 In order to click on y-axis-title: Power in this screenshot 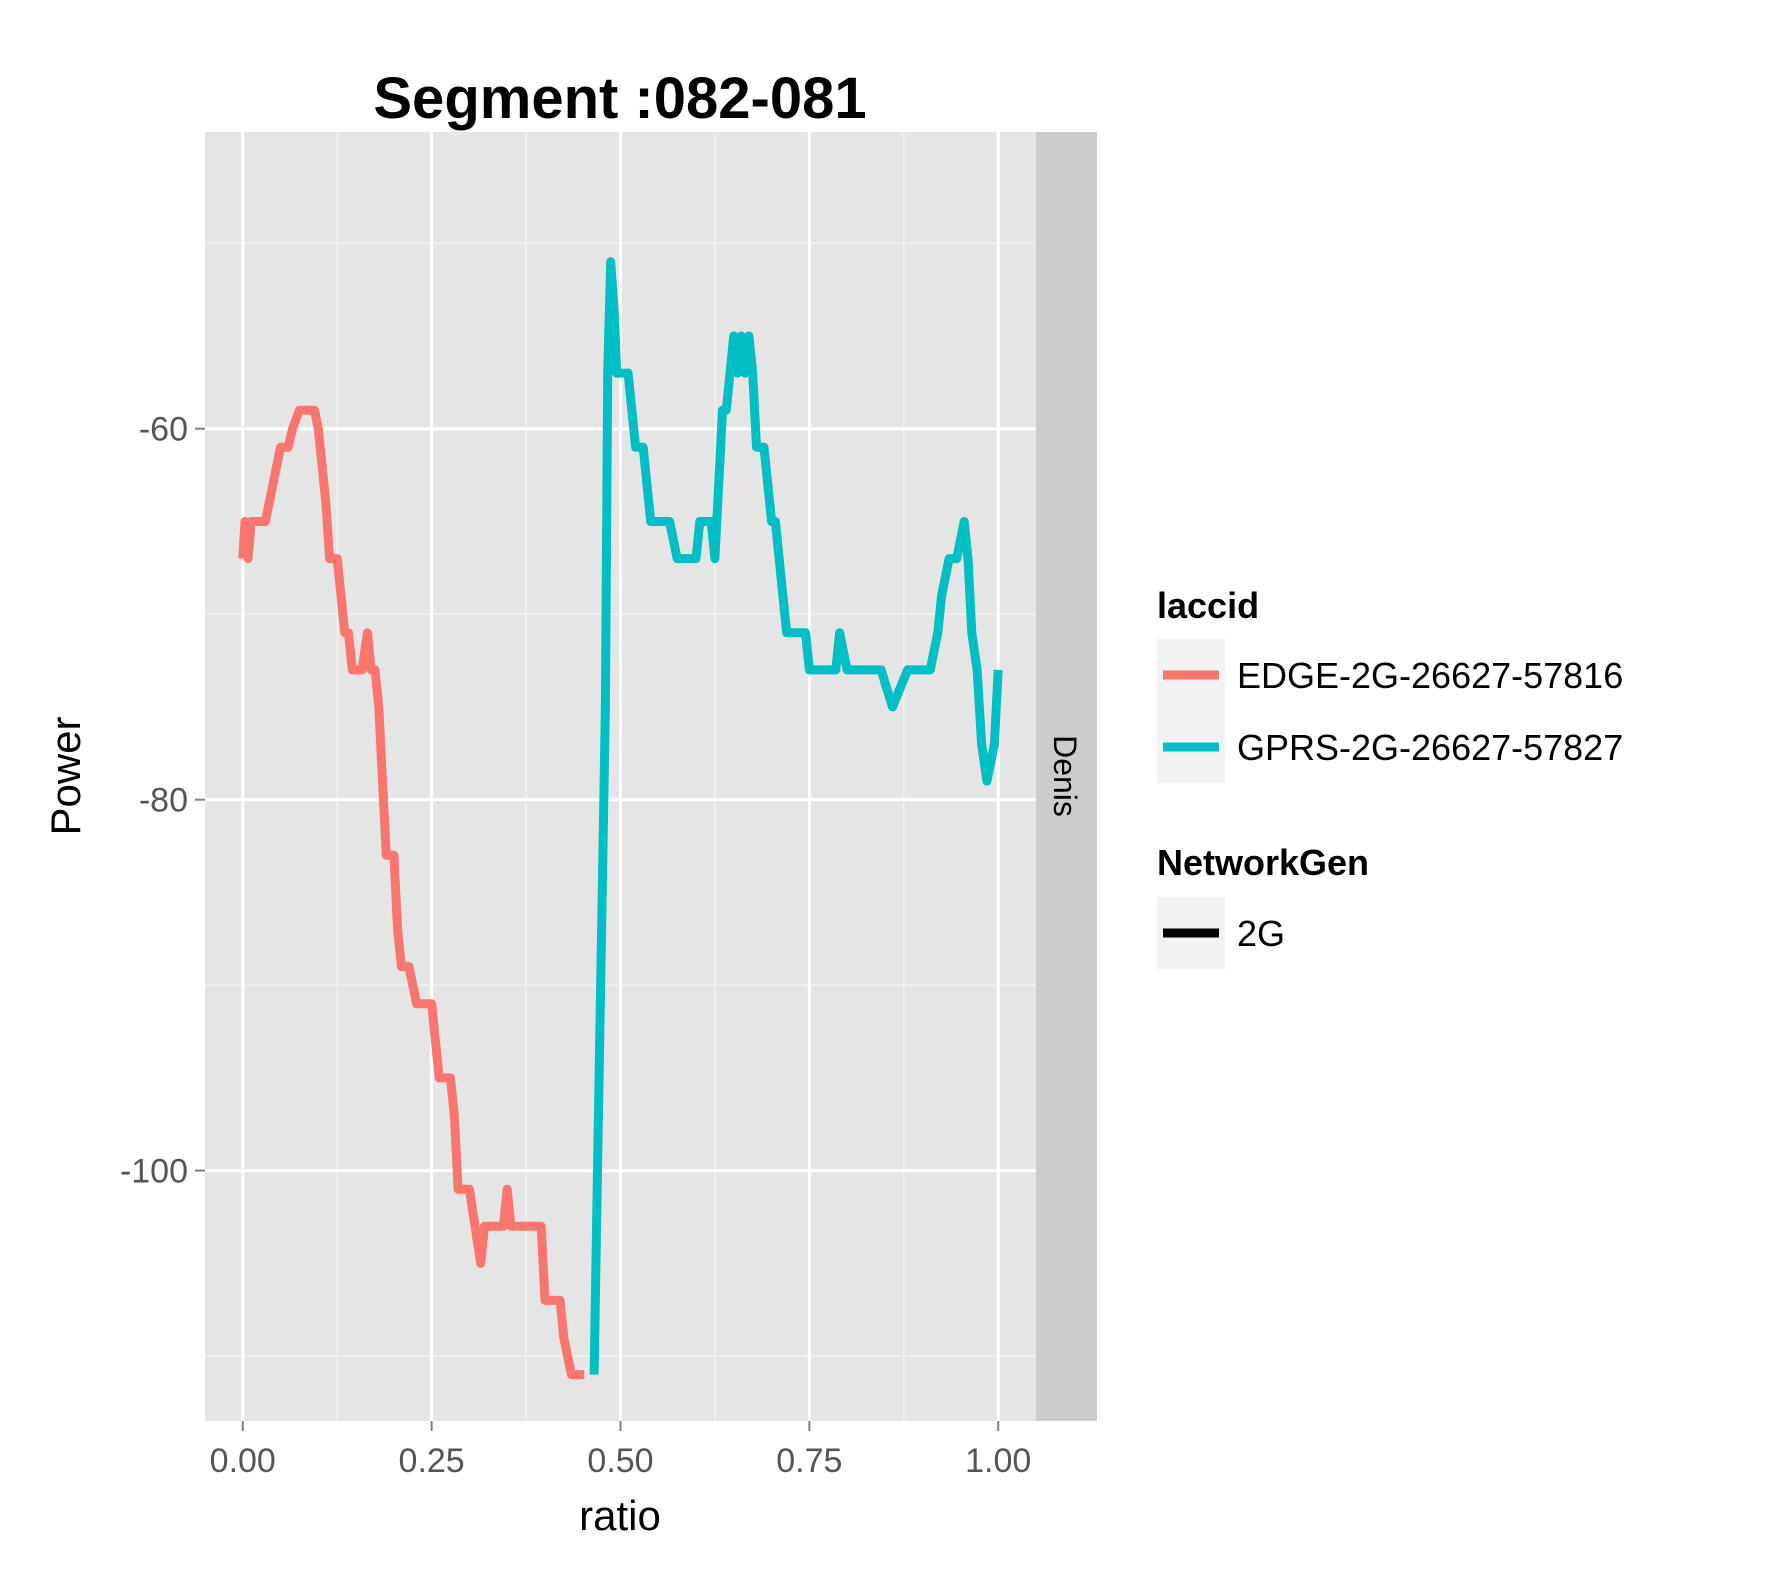, I will do `click(65, 775)`.